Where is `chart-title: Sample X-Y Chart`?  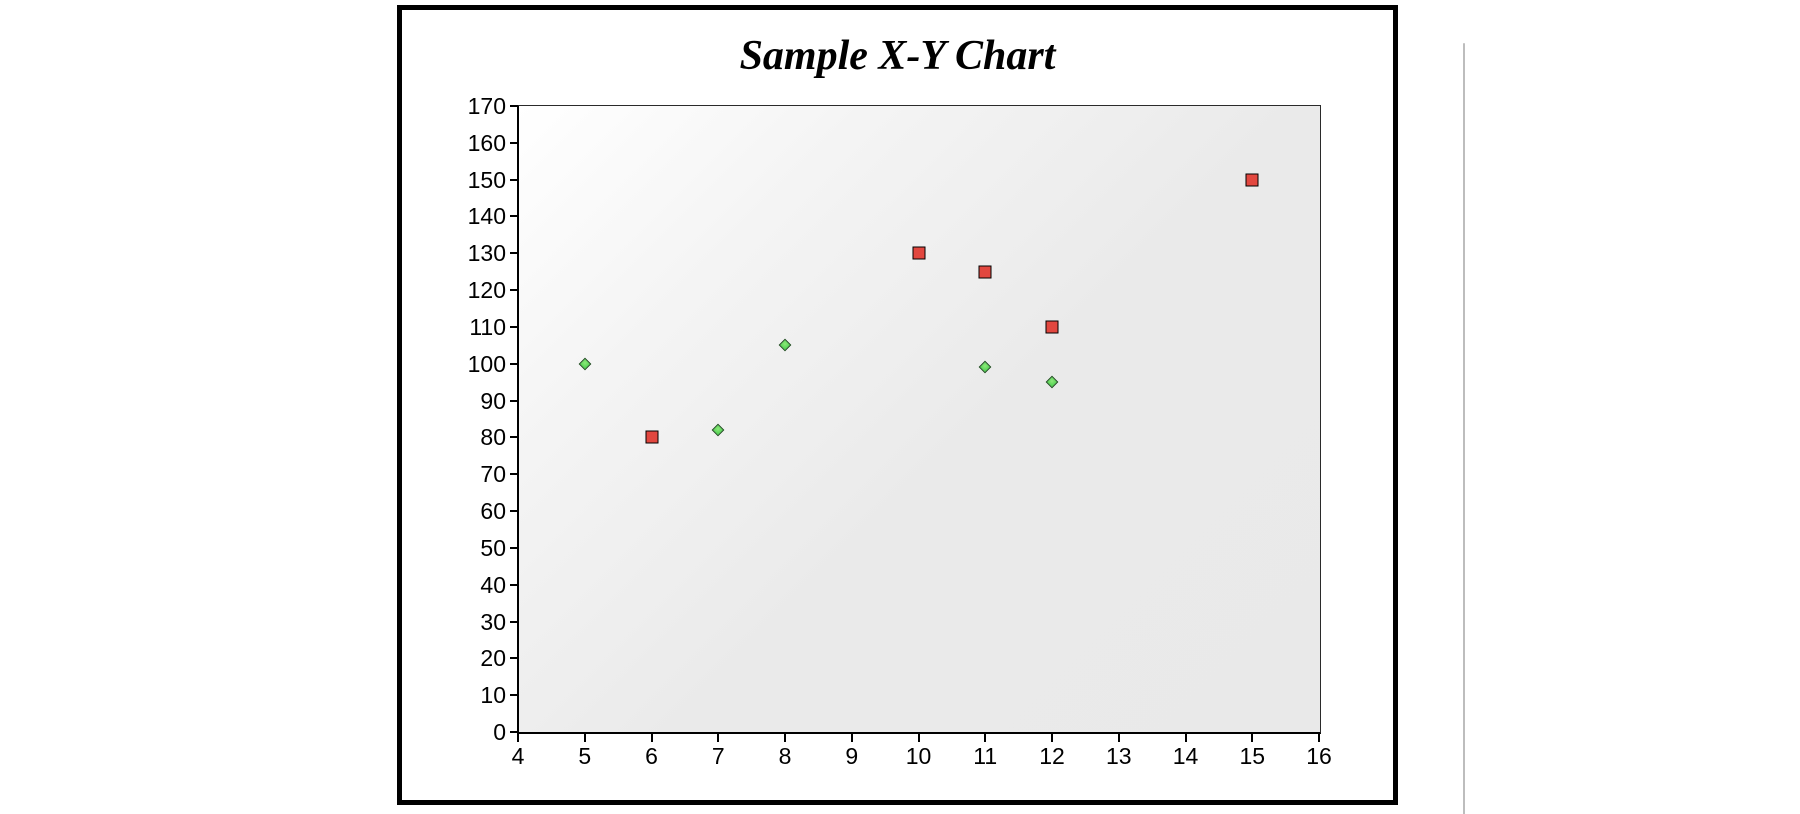 chart-title: Sample X-Y Chart is located at coordinates (897, 56).